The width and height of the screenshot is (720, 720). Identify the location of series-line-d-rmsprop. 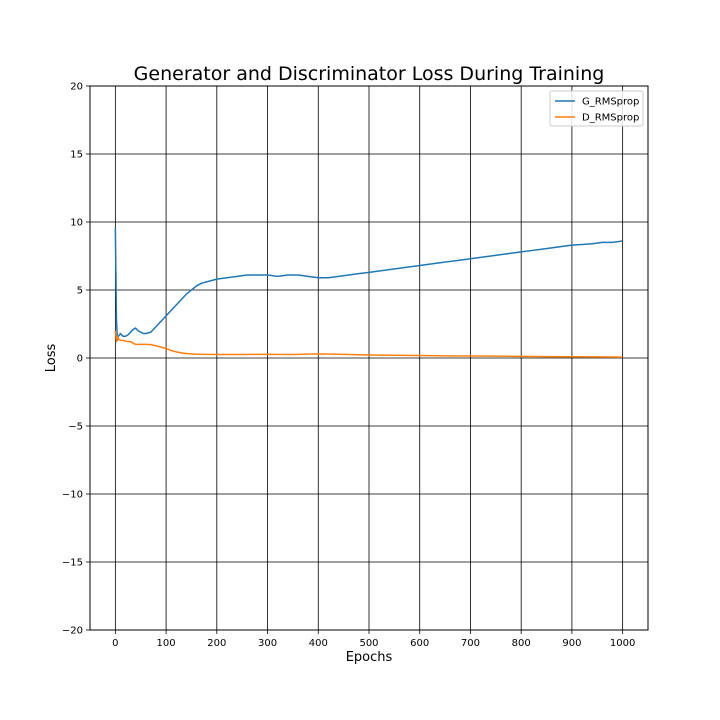
(368, 344).